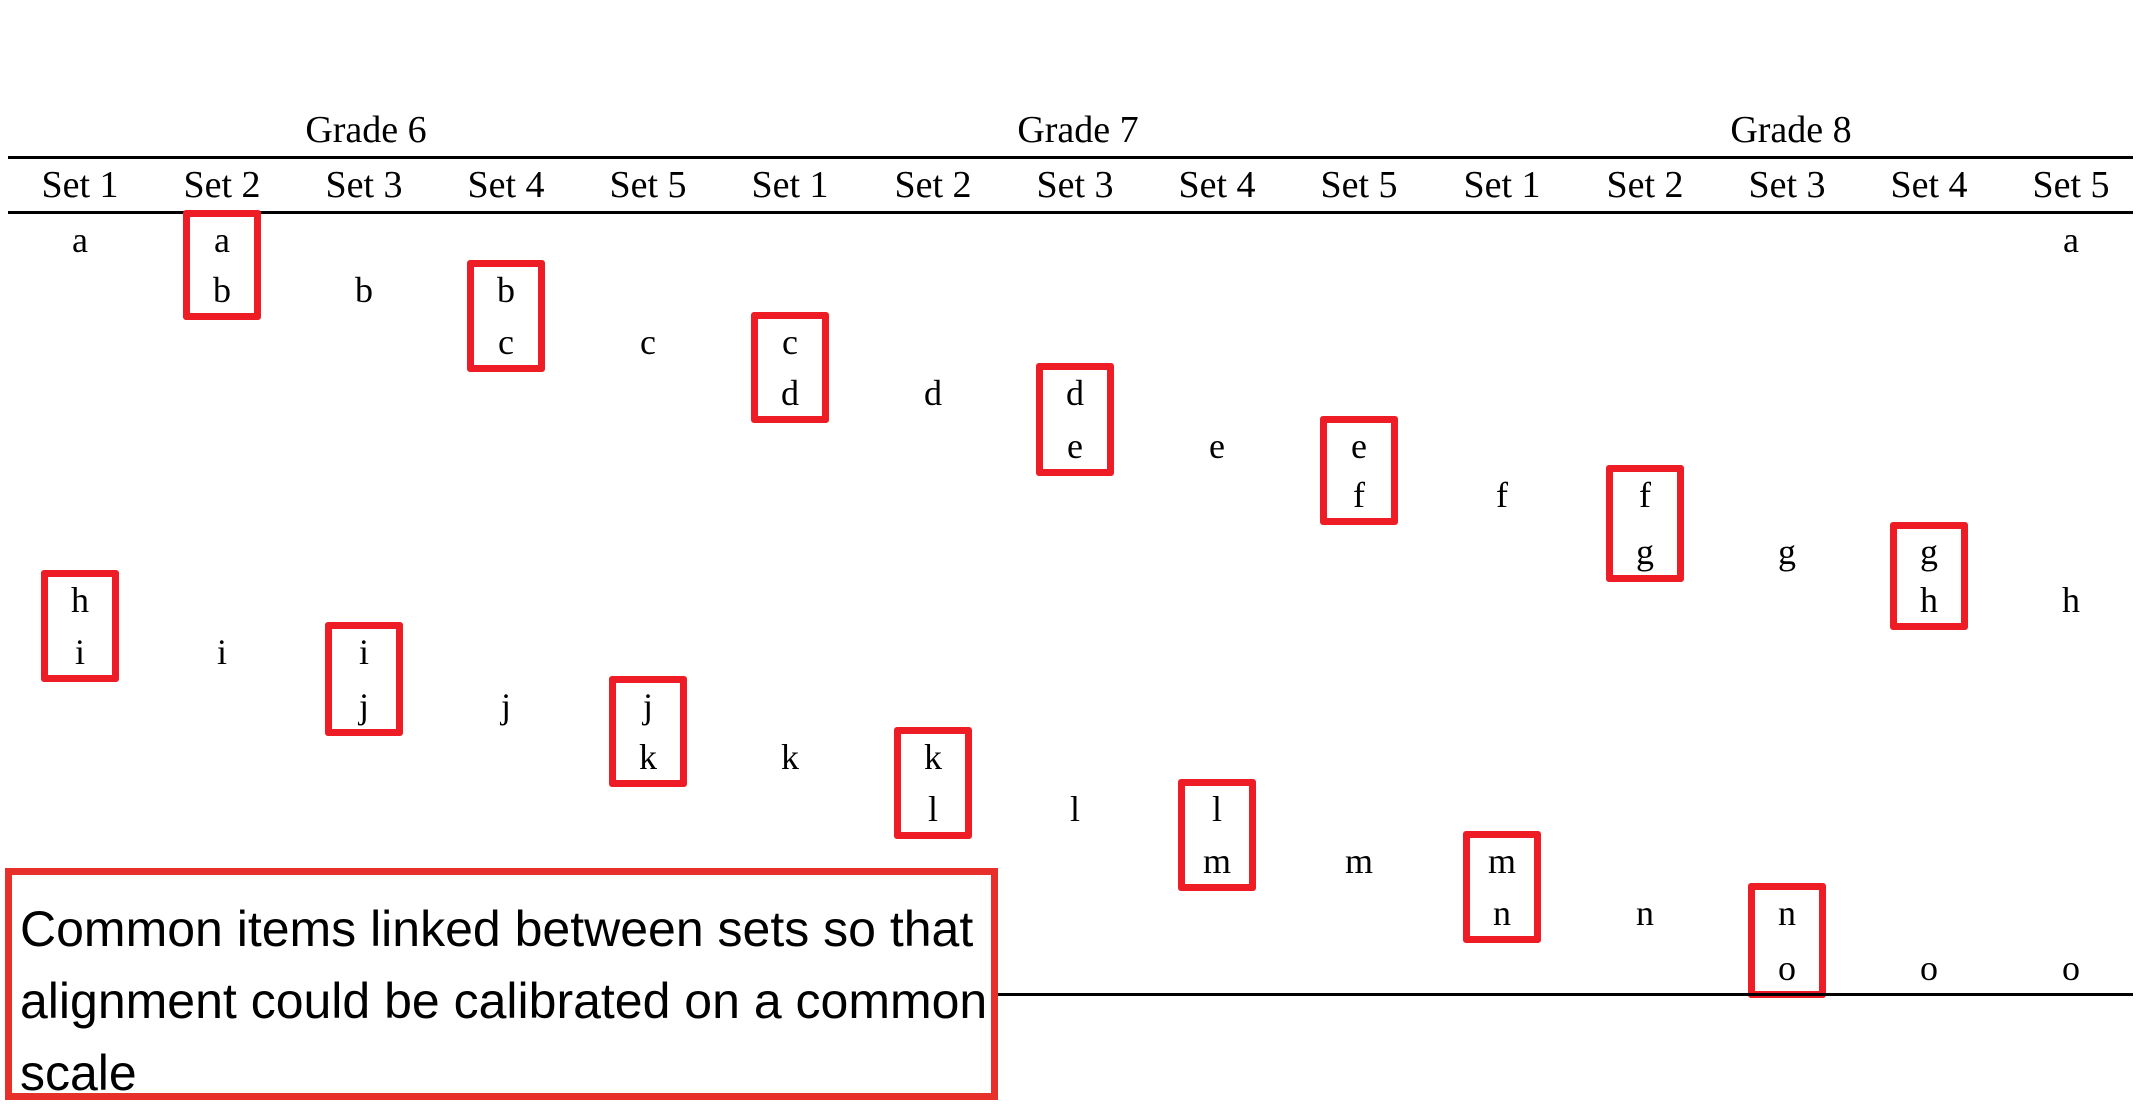 This screenshot has height=1109, width=2138. What do you see at coordinates (1565, 994) in the screenshot?
I see `bottom-rule` at bounding box center [1565, 994].